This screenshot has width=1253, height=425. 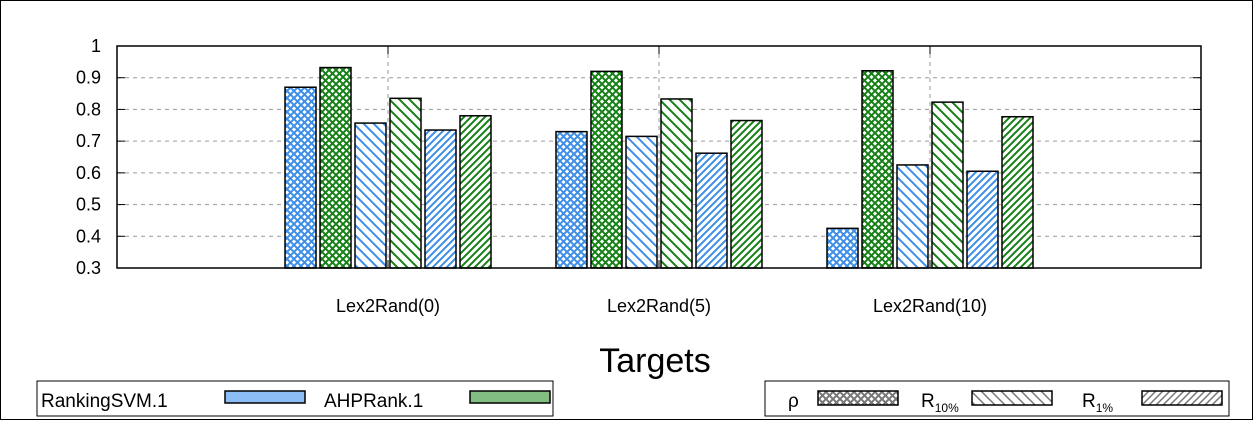 I want to click on legend-item-label: R10%, so click(x=940, y=403).